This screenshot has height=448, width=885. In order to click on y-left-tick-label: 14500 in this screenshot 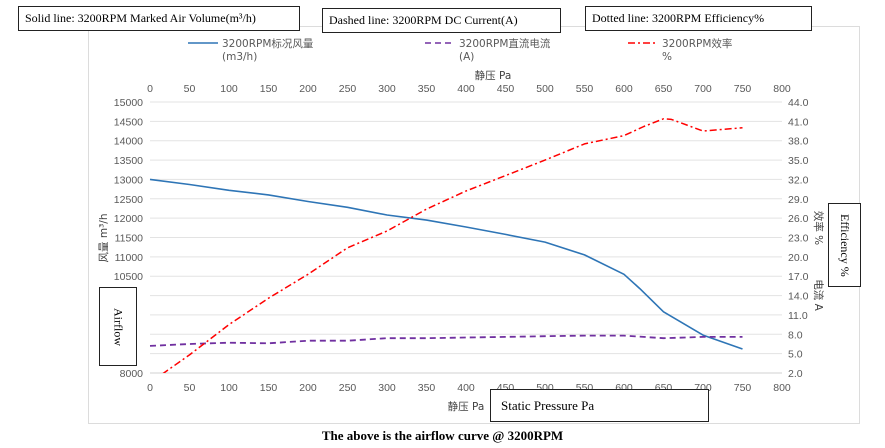, I will do `click(128, 122)`.